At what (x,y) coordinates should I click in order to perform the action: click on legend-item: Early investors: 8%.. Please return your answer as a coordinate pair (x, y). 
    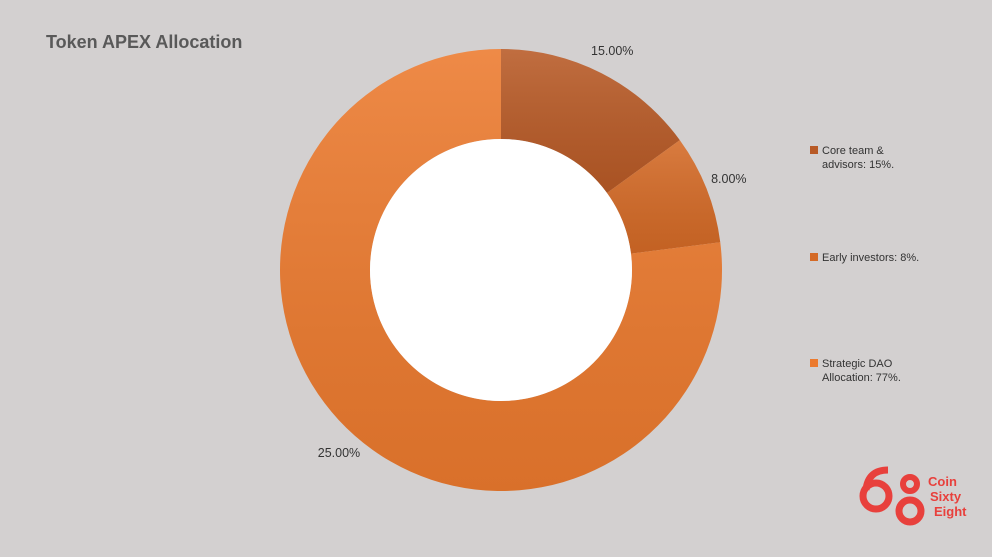
    Looking at the image, I should click on (866, 258).